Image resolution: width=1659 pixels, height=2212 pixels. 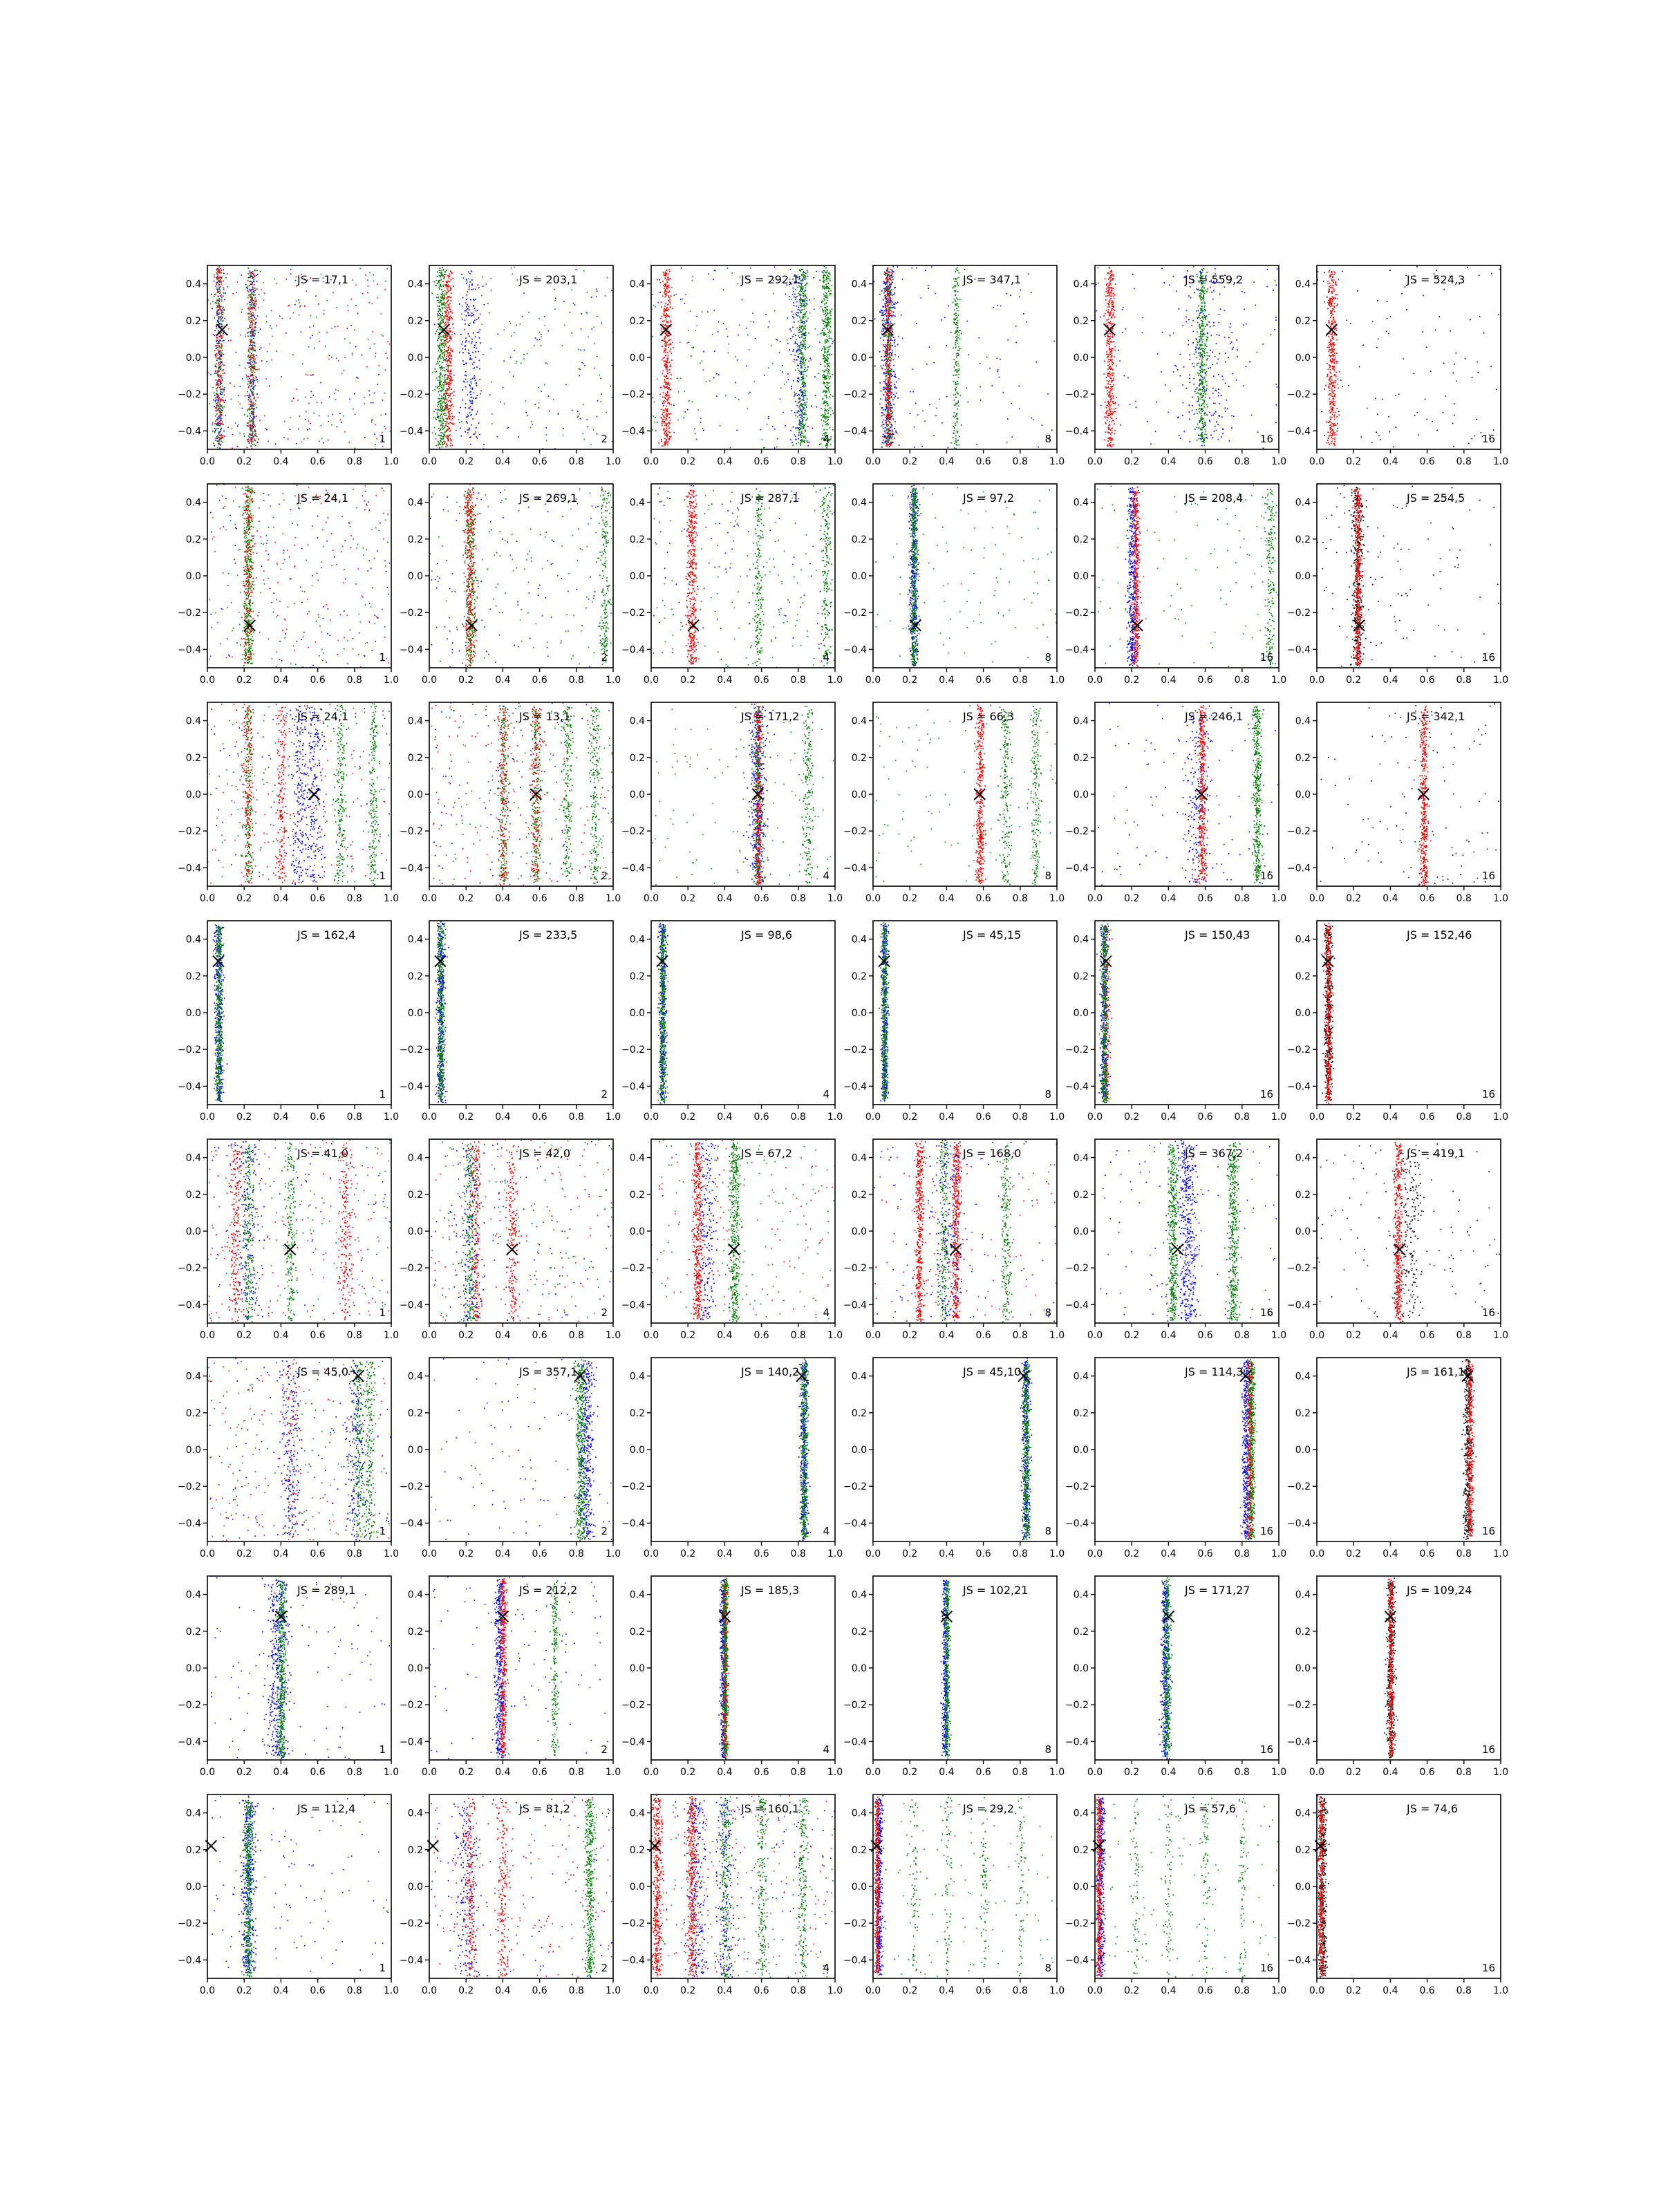 What do you see at coordinates (502, 461) in the screenshot?
I see `x-tick-label: 0.4` at bounding box center [502, 461].